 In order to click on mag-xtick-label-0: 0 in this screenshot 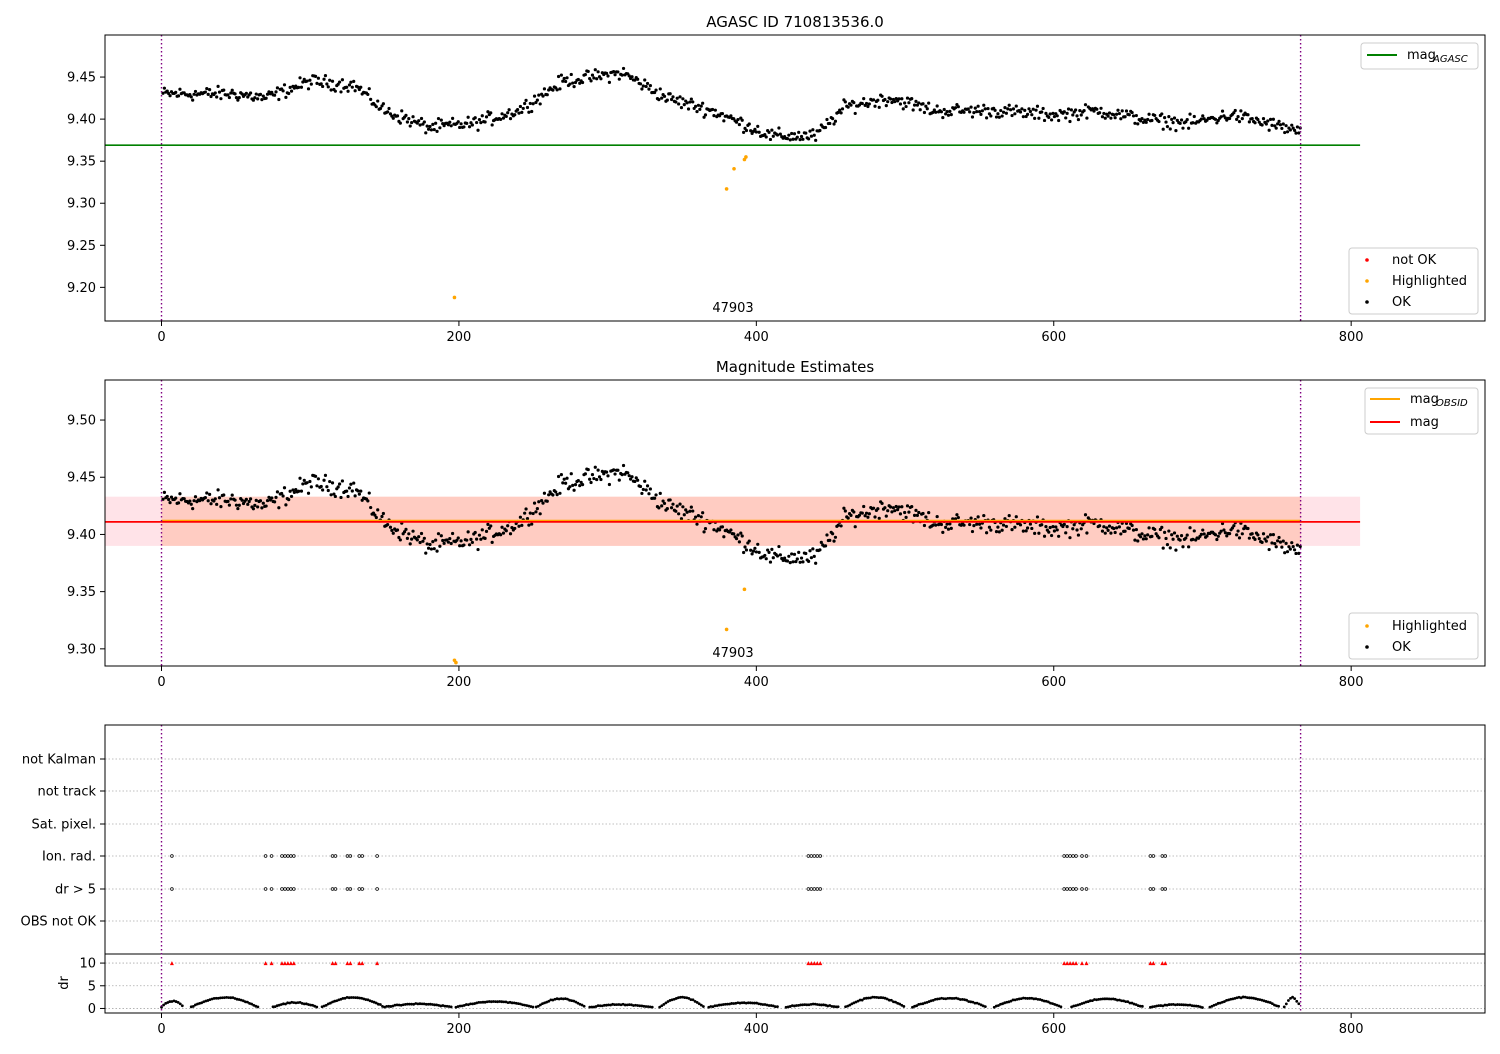, I will do `click(161, 682)`.